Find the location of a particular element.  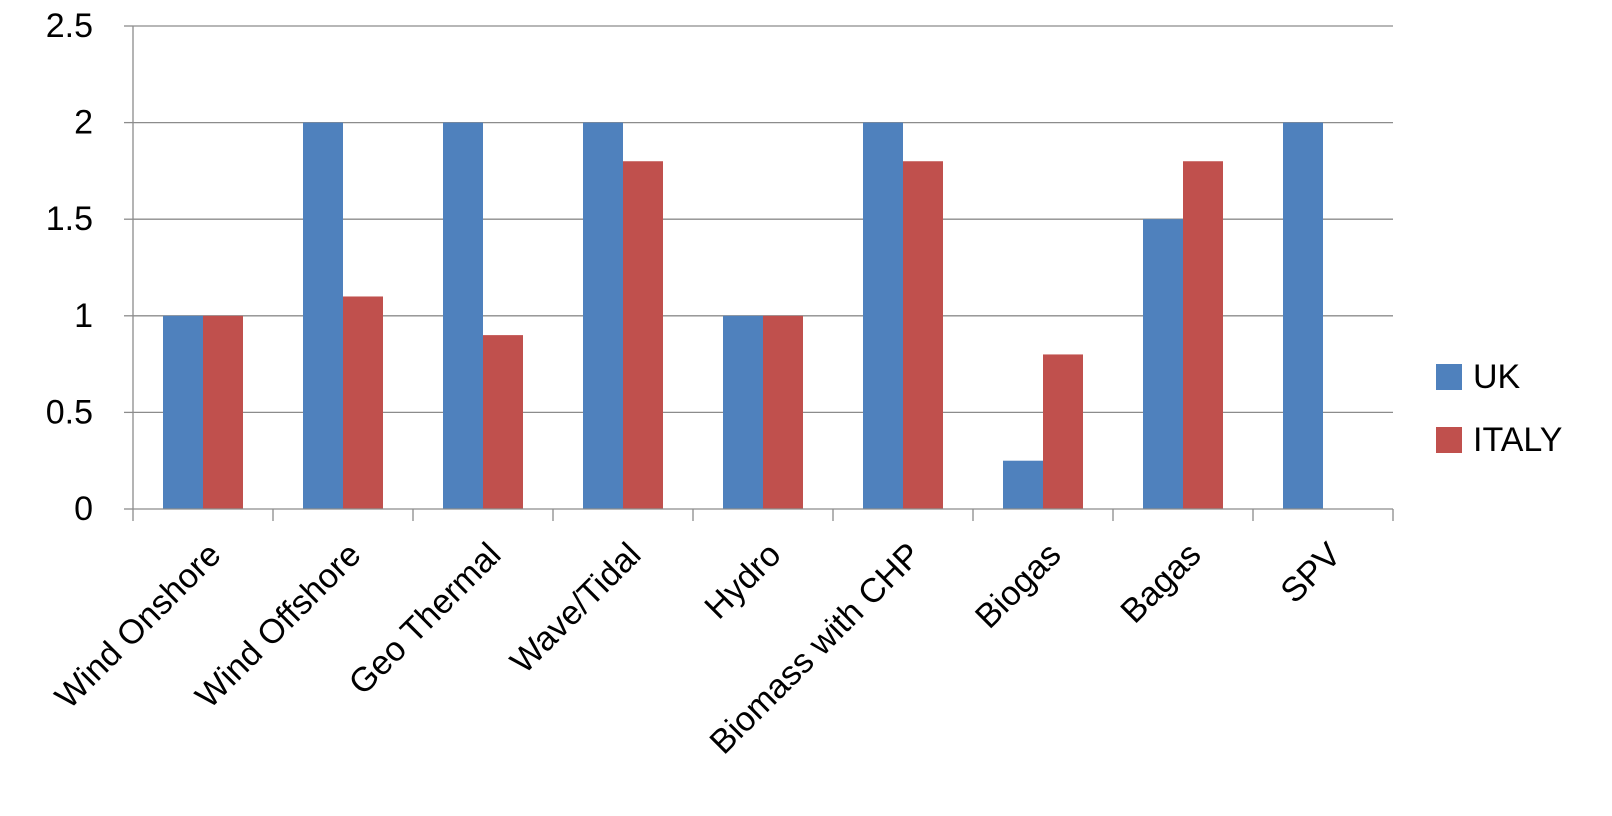

x-category-label: Wave/Tidal is located at coordinates (575, 608).